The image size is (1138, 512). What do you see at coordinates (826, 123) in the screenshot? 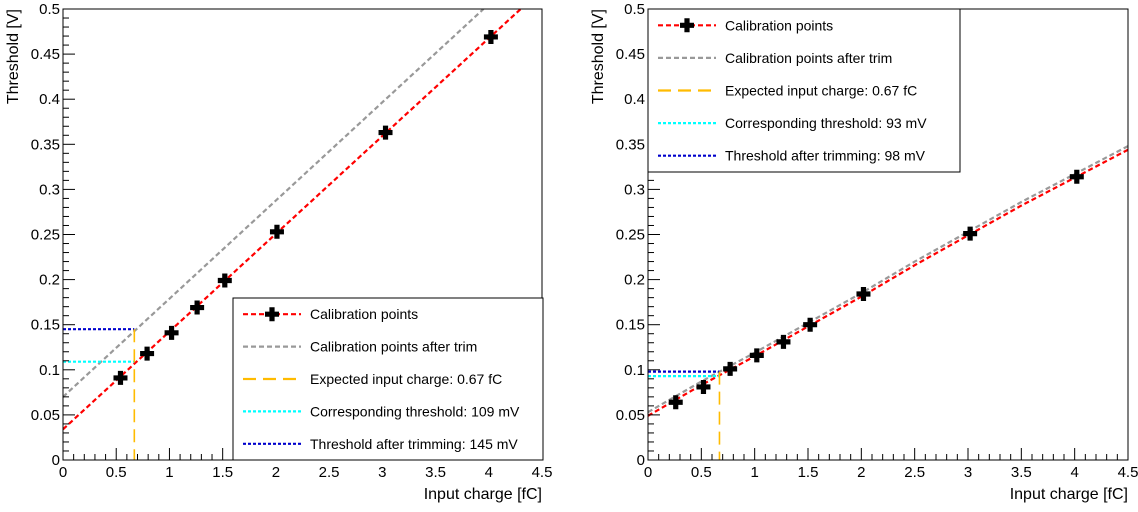
I see `legend-label: Corresponding threshold: 93 mV` at bounding box center [826, 123].